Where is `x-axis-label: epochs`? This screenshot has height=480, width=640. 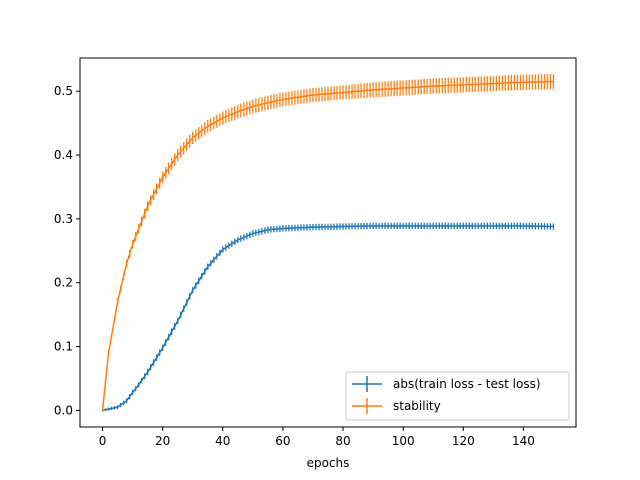
x-axis-label: epochs is located at coordinates (328, 463).